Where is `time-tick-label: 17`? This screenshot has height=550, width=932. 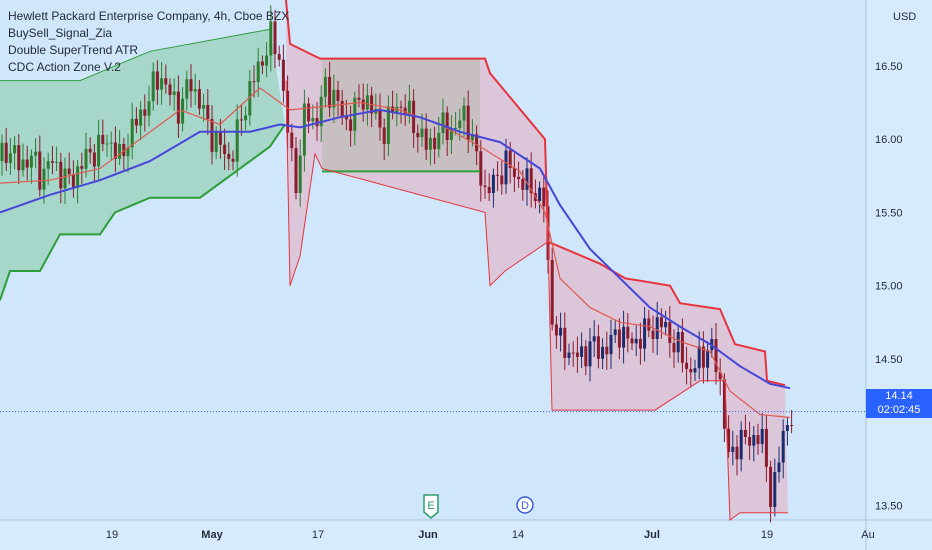 time-tick-label: 17 is located at coordinates (318, 535).